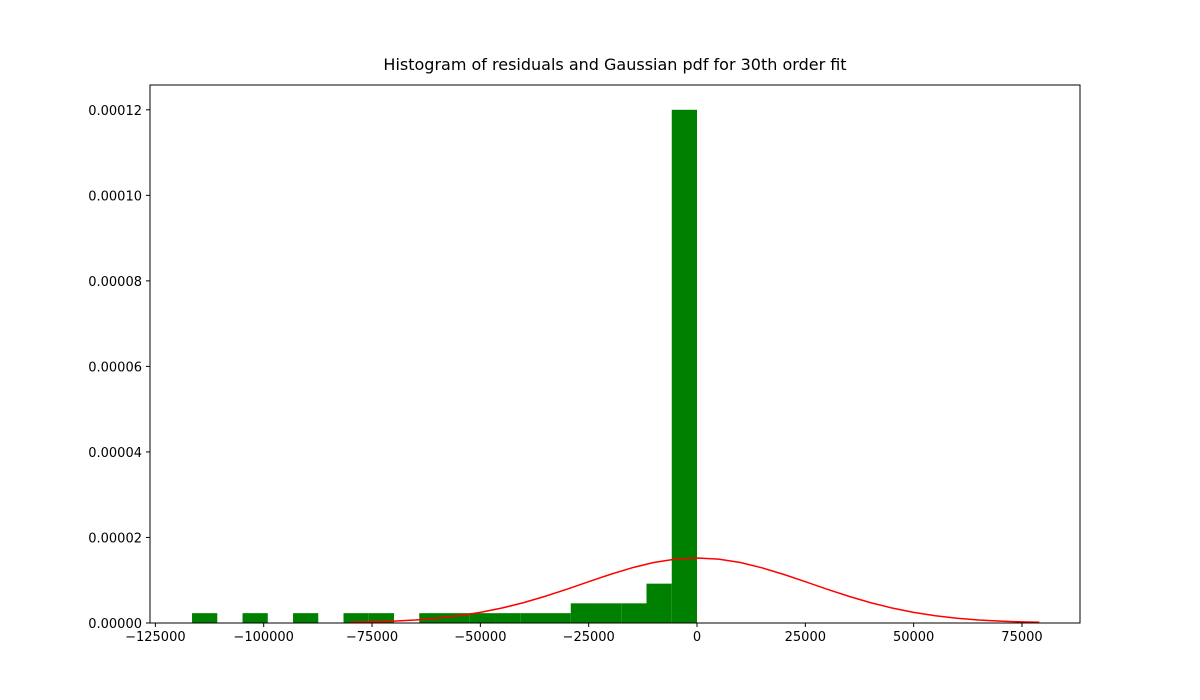 This screenshot has height=700, width=1200. Describe the element at coordinates (263, 637) in the screenshot. I see `x-tick-label: −100000` at that location.